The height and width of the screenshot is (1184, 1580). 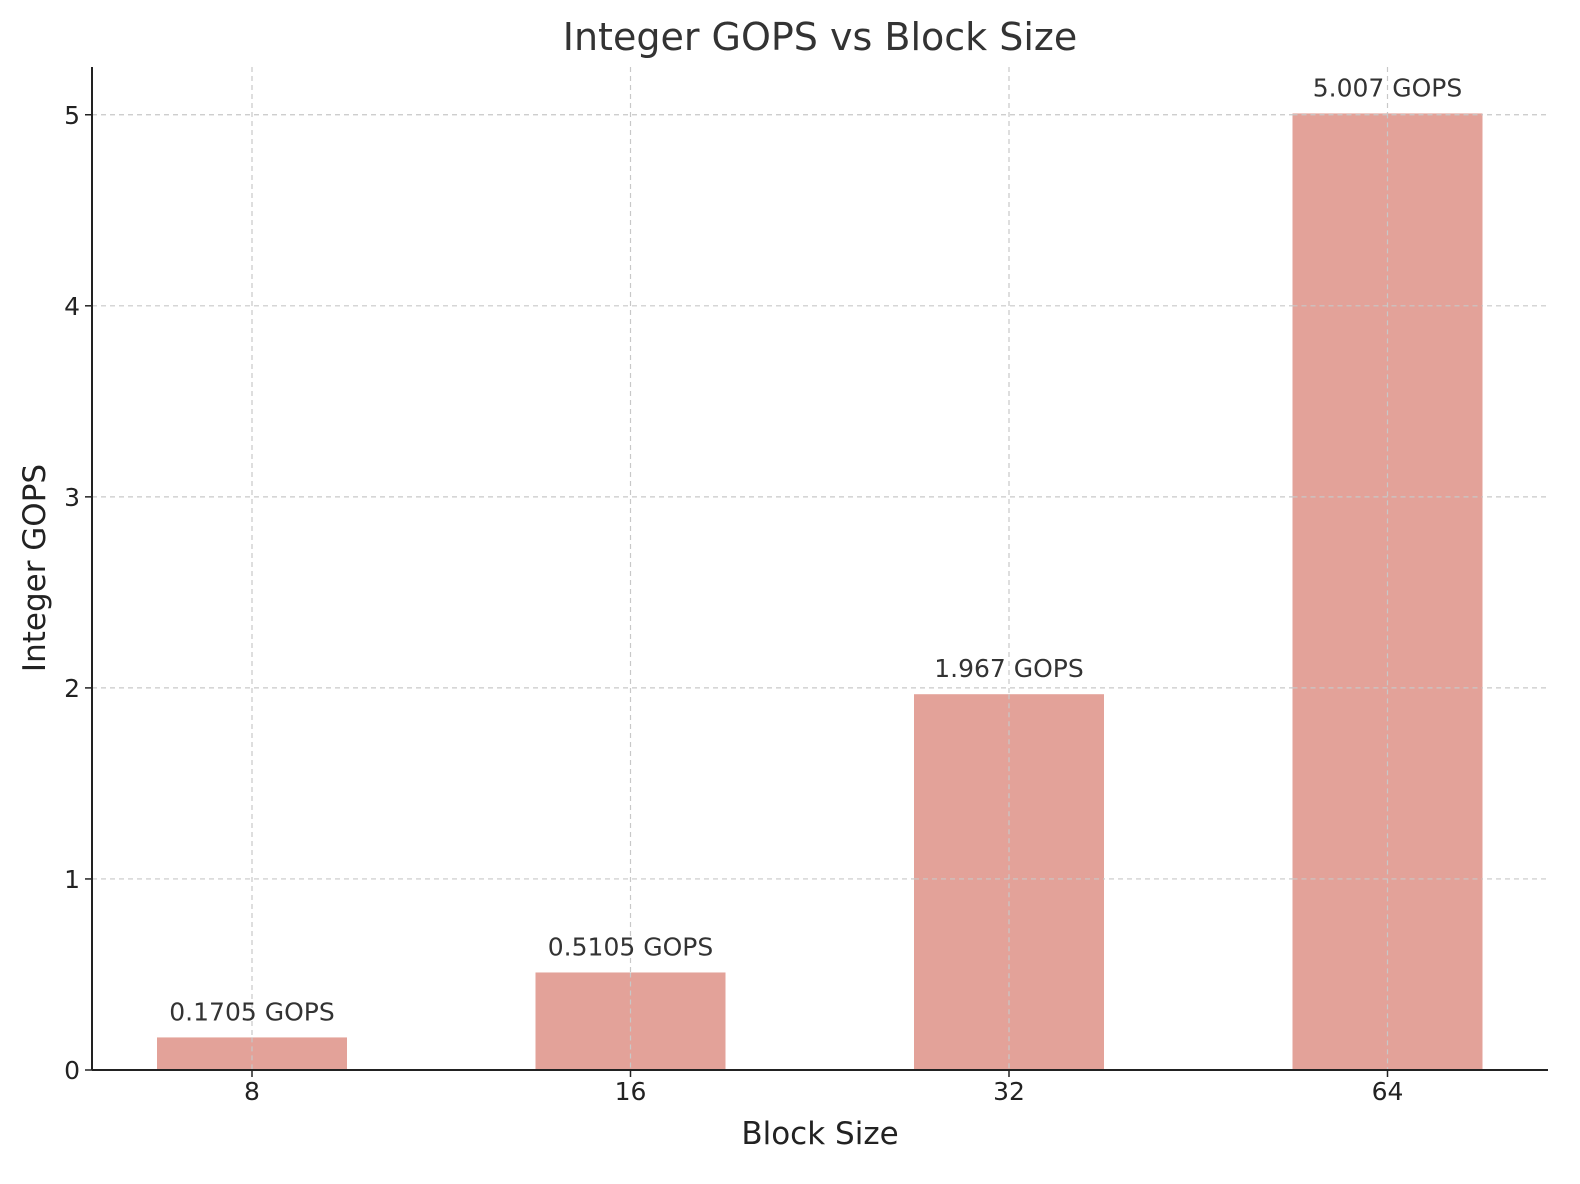 What do you see at coordinates (1009, 668) in the screenshot?
I see `data-label: 1.967 GOPS` at bounding box center [1009, 668].